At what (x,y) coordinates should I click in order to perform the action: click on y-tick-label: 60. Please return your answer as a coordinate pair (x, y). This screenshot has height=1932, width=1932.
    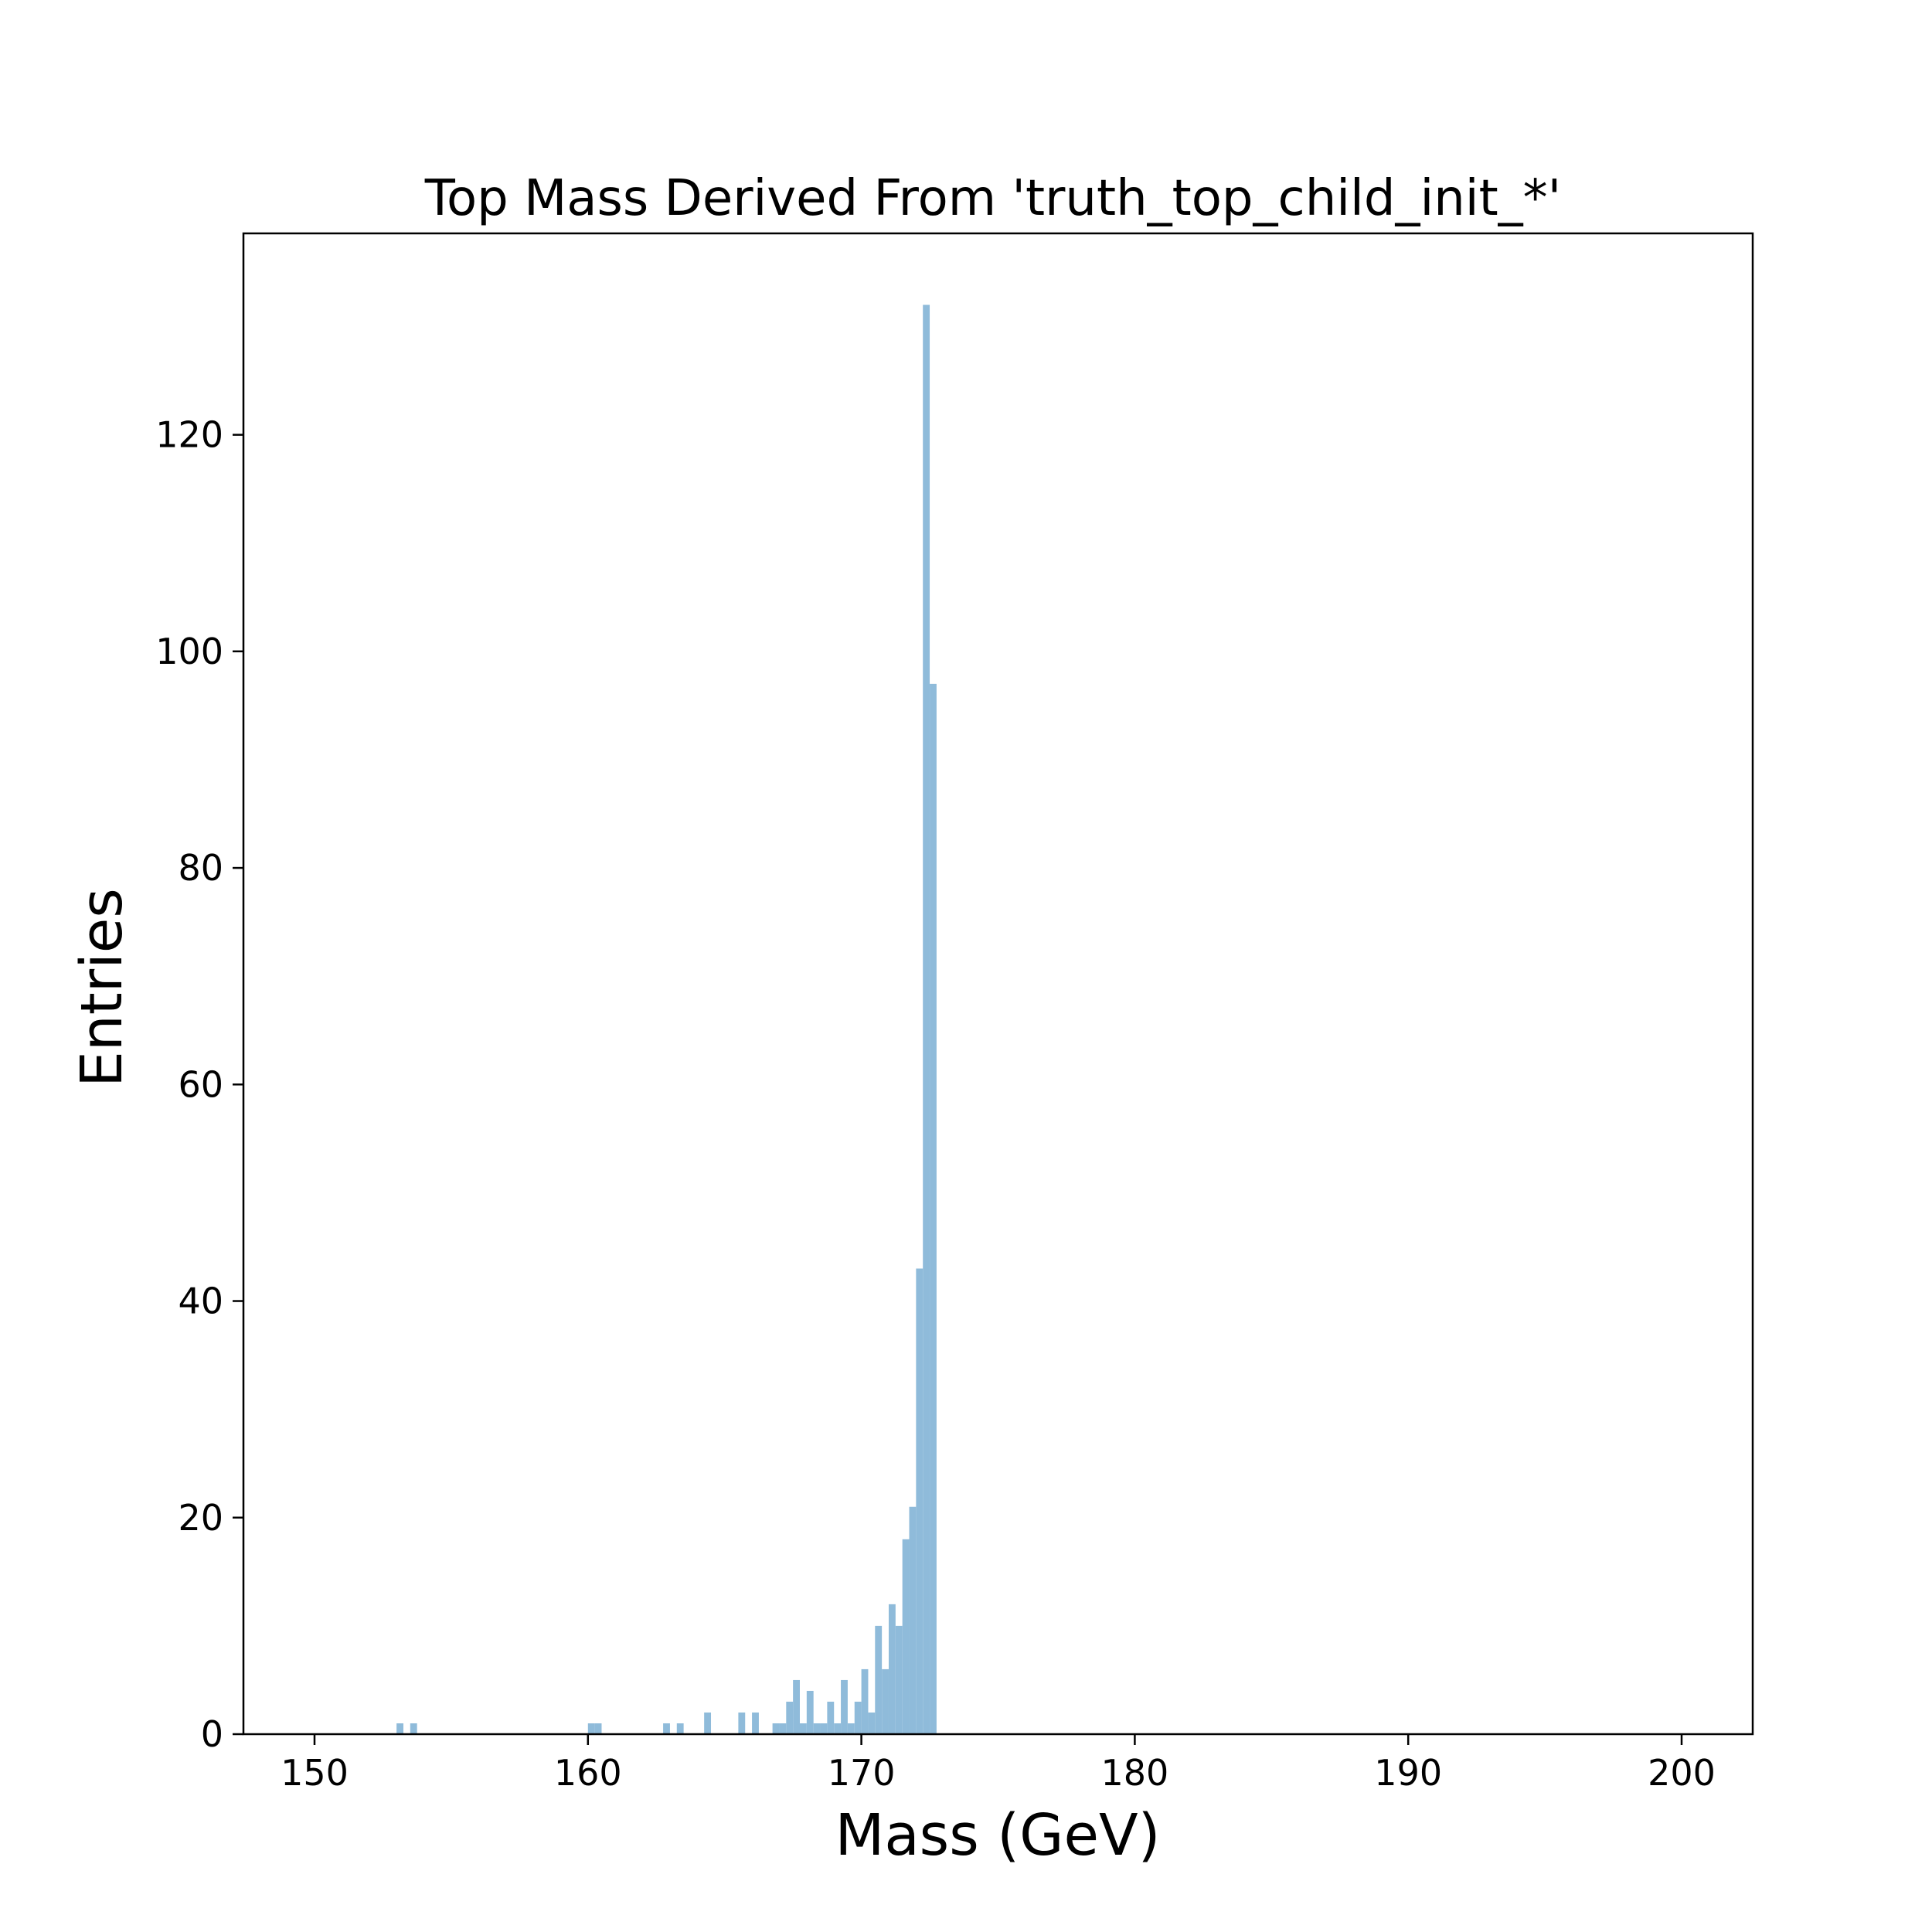
    Looking at the image, I should click on (200, 1084).